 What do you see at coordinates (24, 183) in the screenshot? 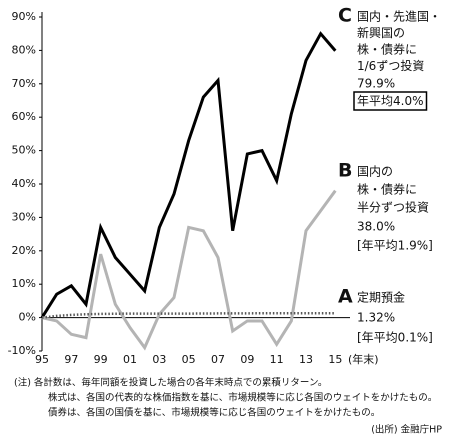
I see `y-tick-label: 40%` at bounding box center [24, 183].